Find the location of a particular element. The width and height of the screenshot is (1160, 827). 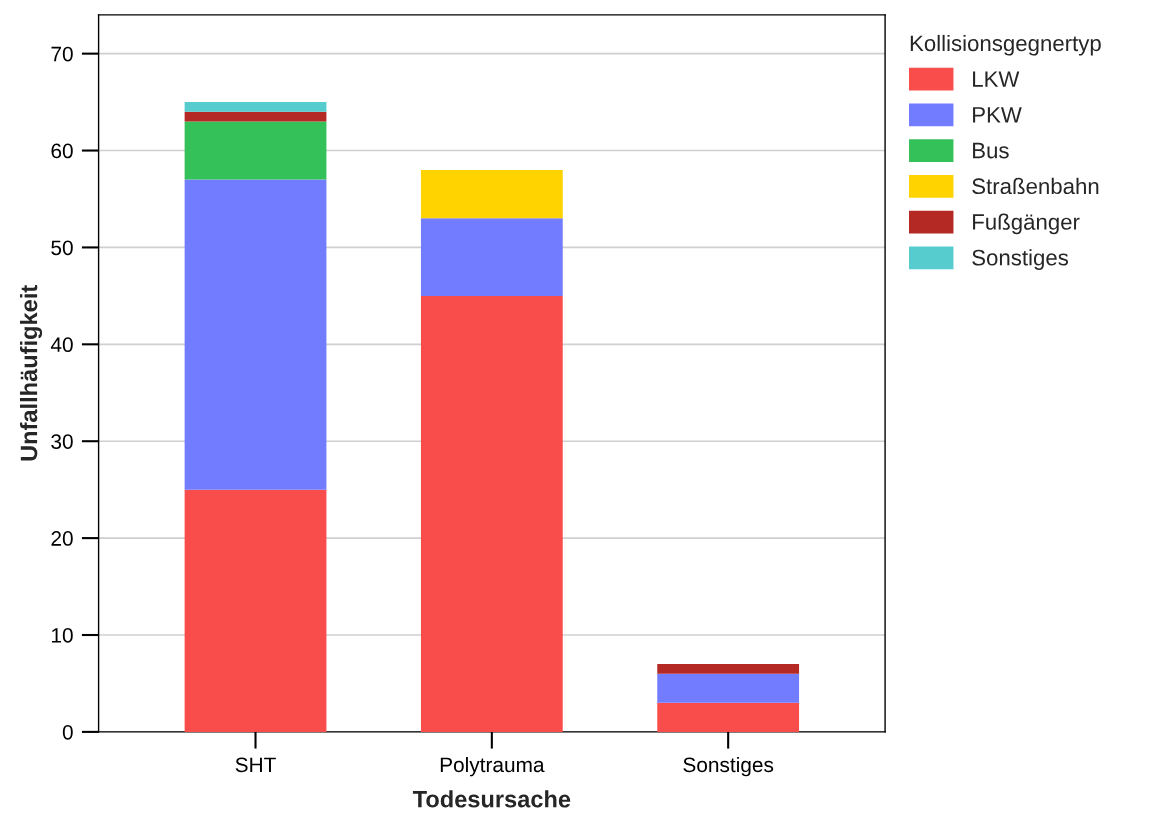

x-tick-label: Polytrauma is located at coordinates (492, 766).